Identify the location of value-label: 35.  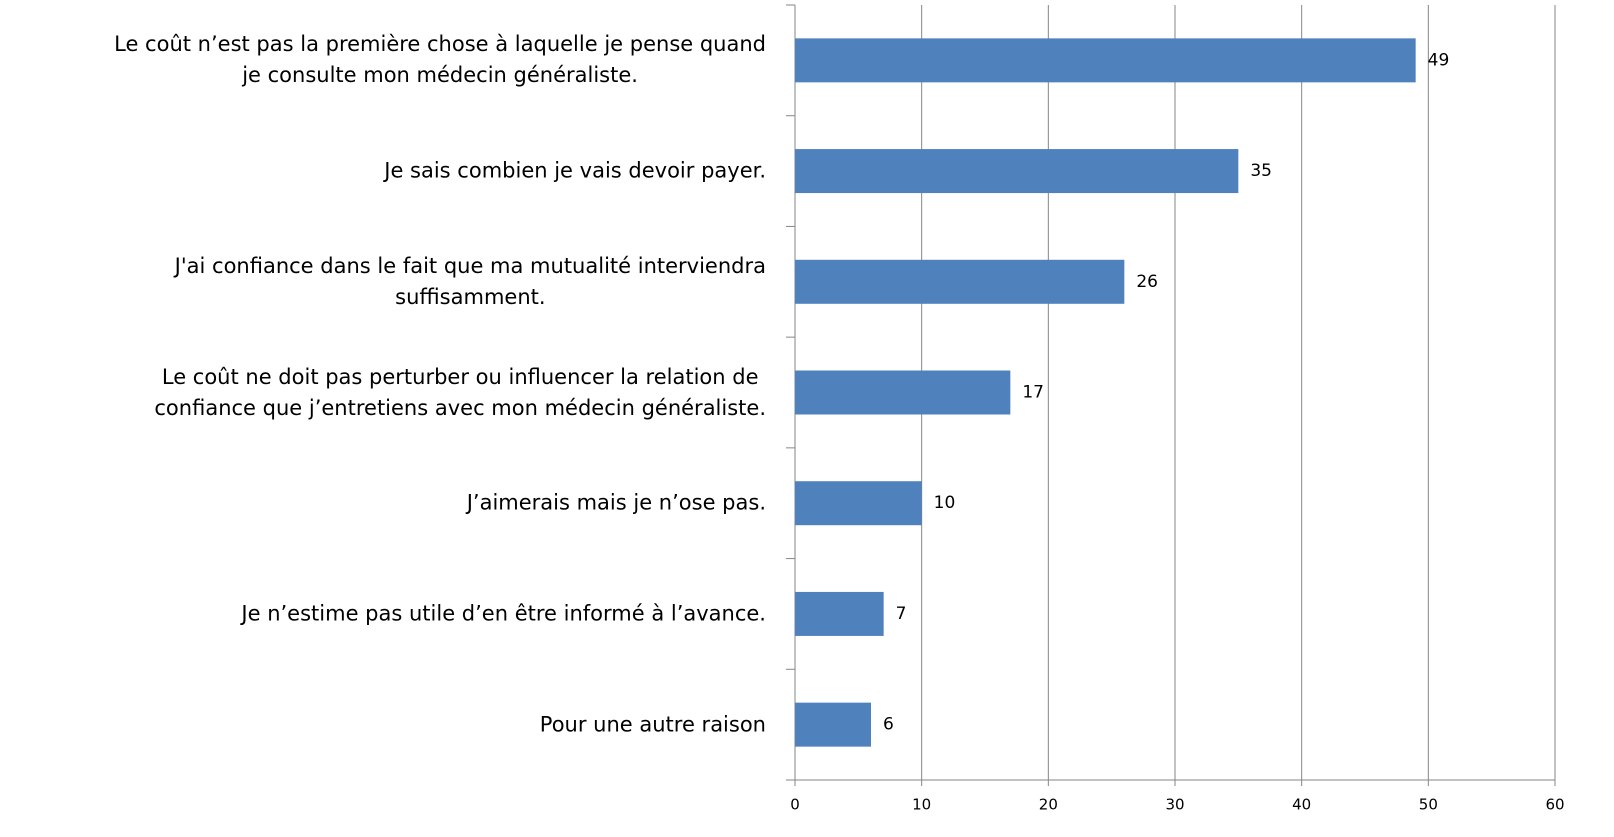
(1261, 171).